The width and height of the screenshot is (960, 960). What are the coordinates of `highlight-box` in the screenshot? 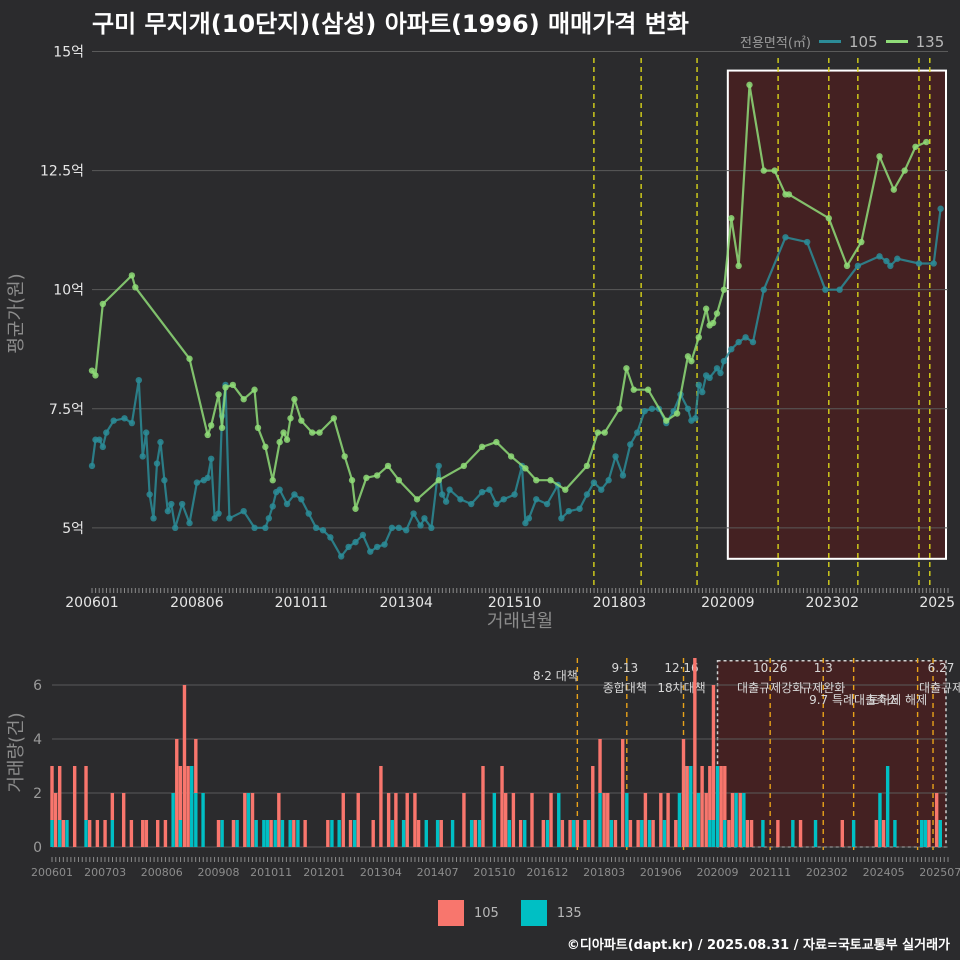 It's located at (831, 753).